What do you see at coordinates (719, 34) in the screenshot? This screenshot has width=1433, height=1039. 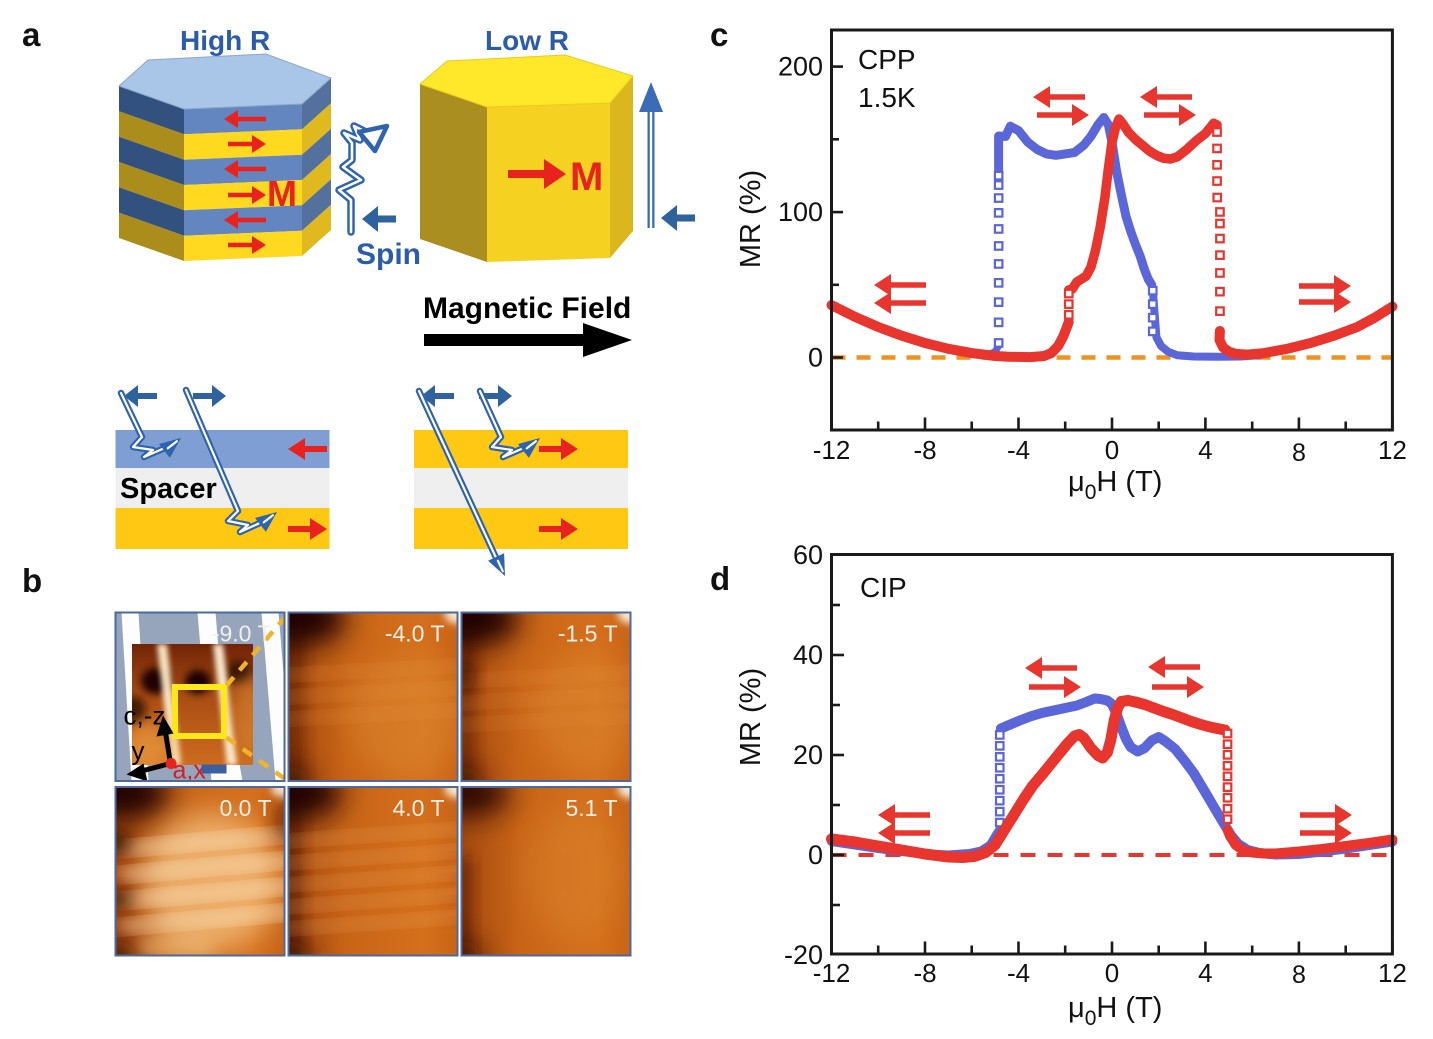 I see `svg-text: c` at bounding box center [719, 34].